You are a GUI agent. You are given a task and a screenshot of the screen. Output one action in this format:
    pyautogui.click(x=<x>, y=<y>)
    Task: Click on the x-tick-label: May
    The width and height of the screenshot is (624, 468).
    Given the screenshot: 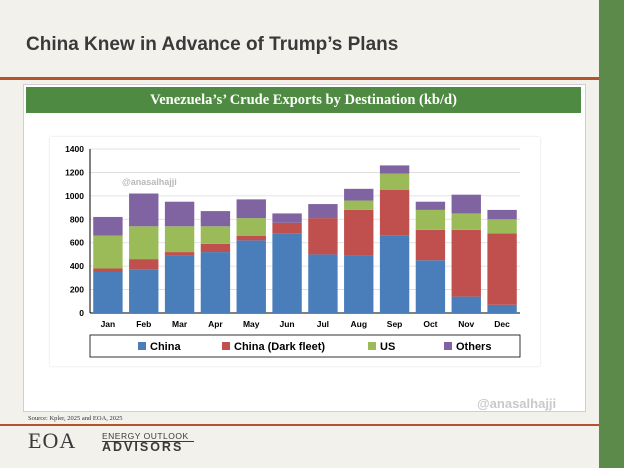 What is the action you would take?
    pyautogui.click(x=251, y=324)
    